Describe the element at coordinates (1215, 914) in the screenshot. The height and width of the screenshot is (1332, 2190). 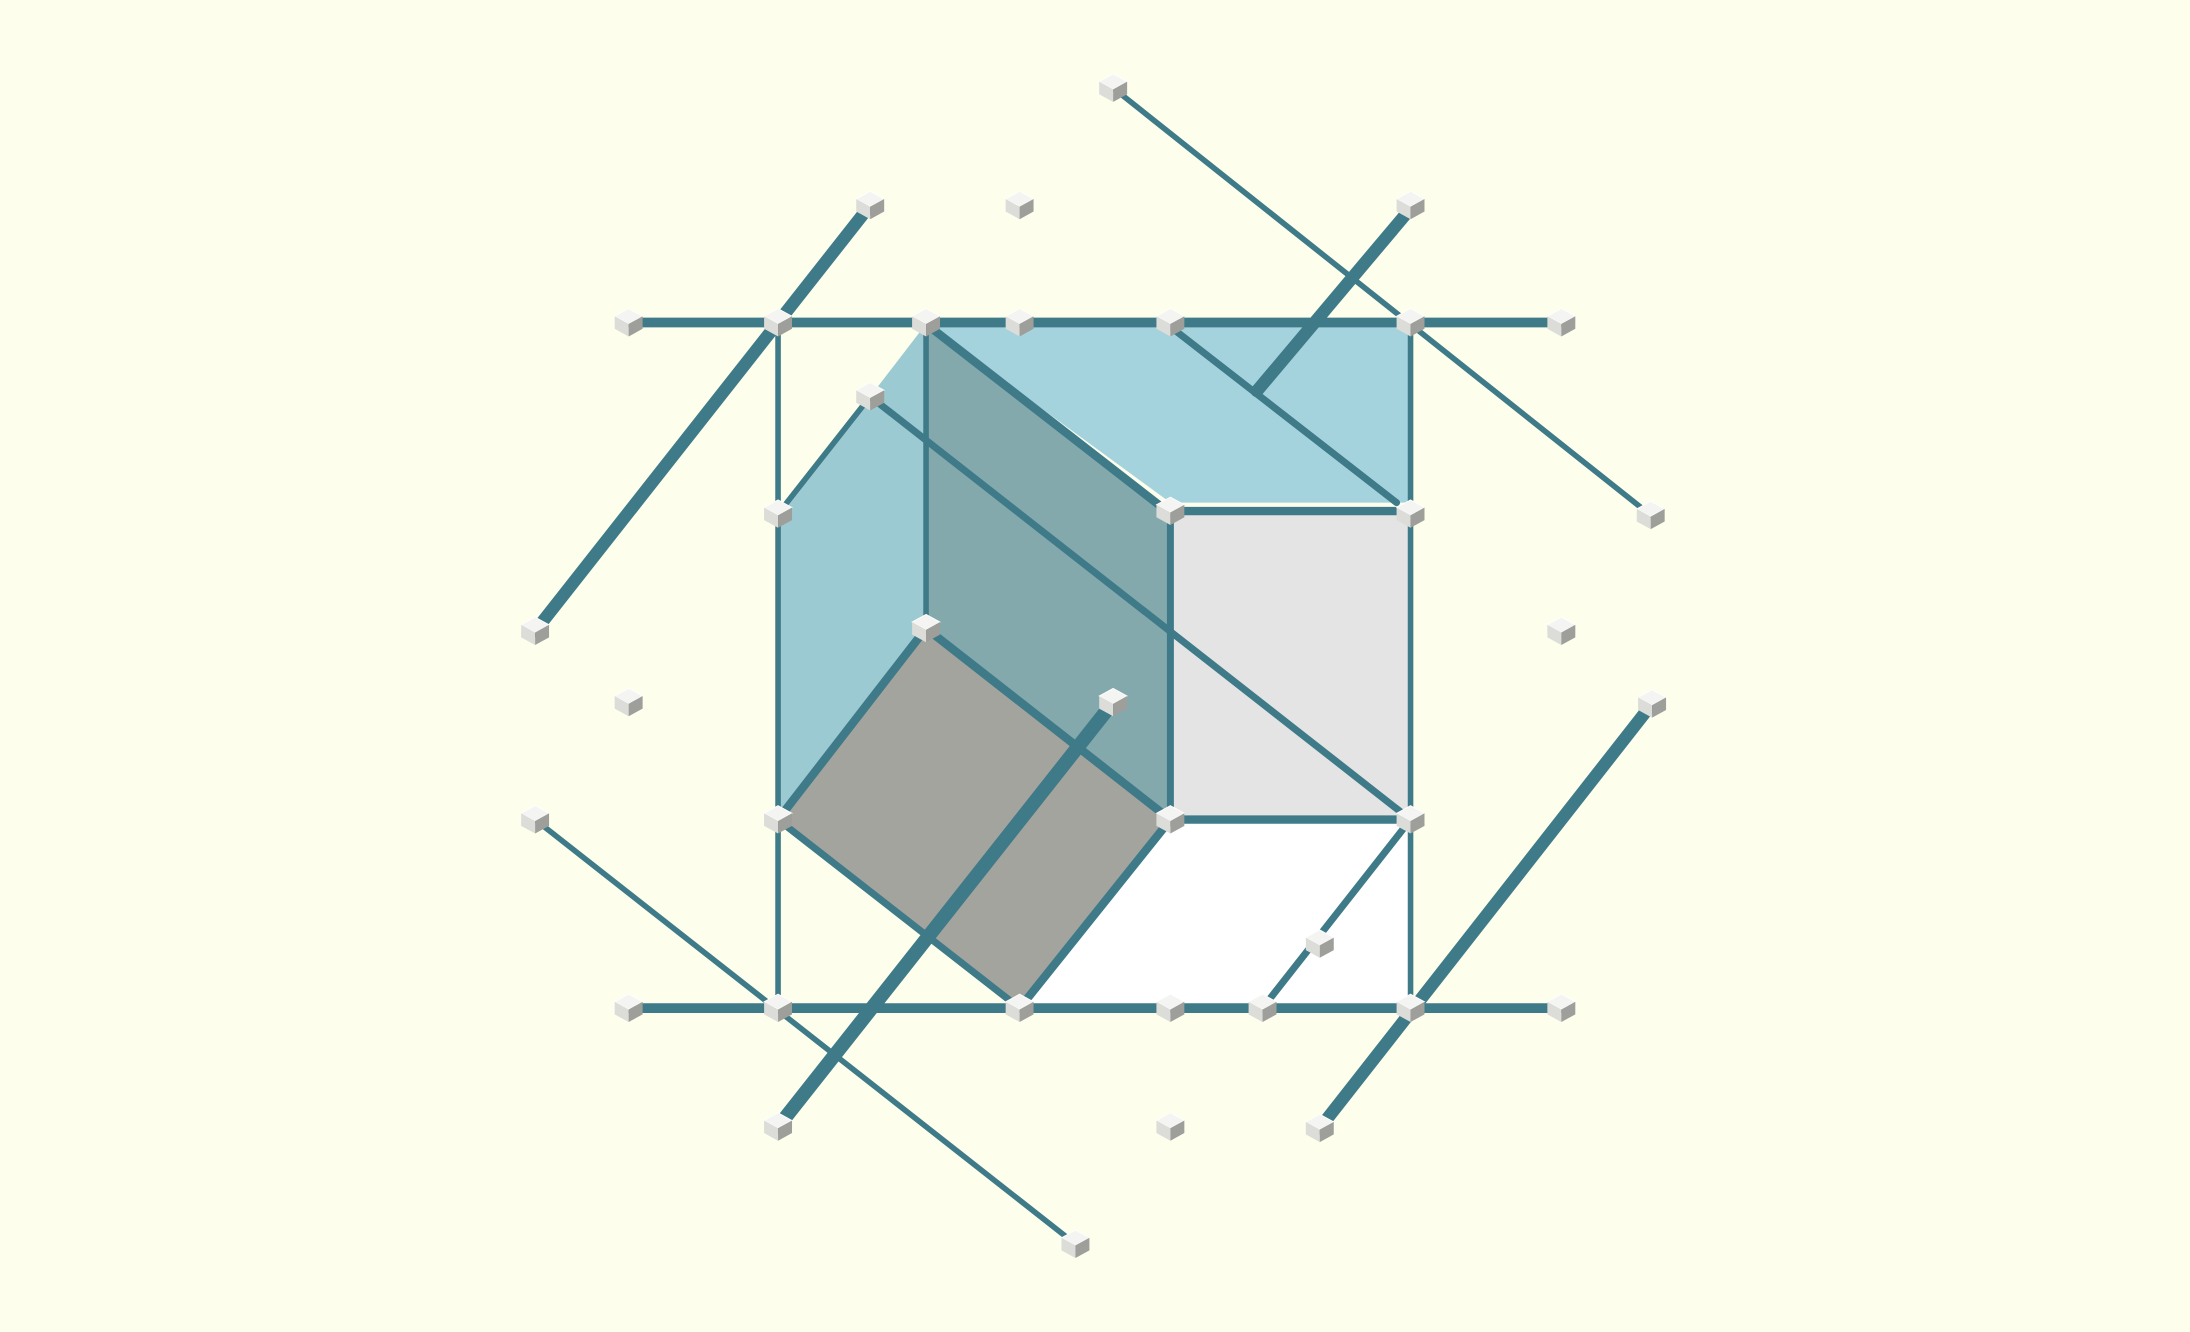
I see `face-lower` at that location.